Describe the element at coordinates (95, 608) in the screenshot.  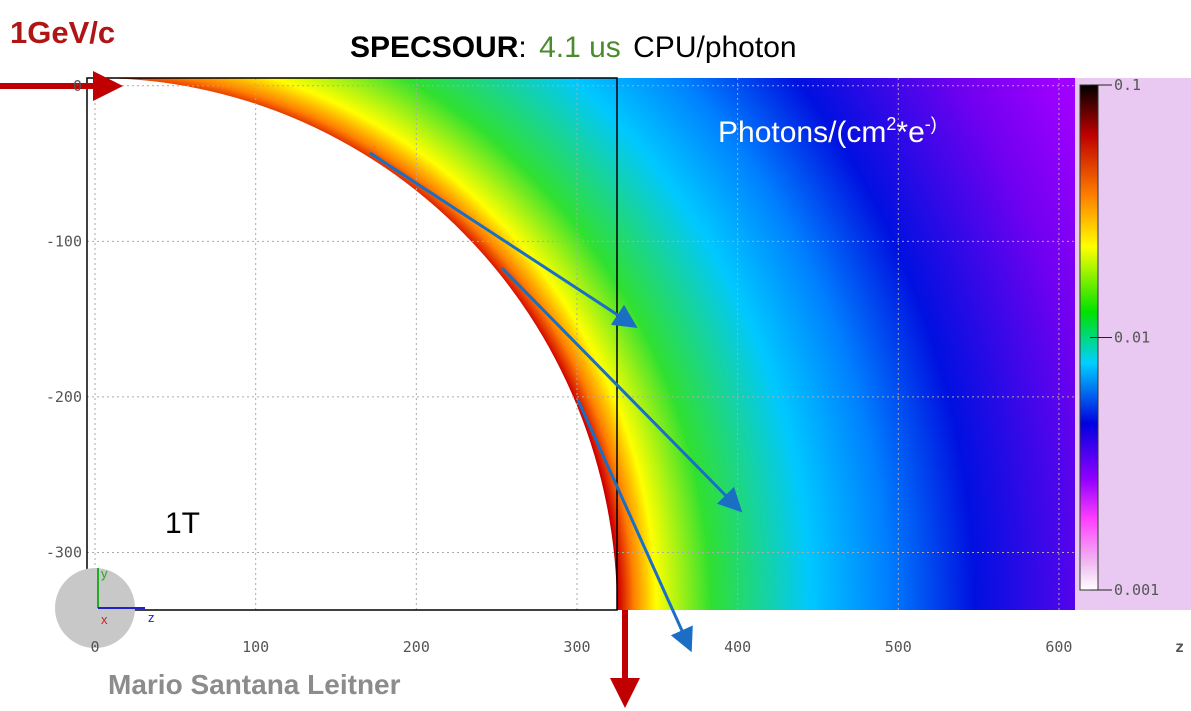
I see `axes-widget` at that location.